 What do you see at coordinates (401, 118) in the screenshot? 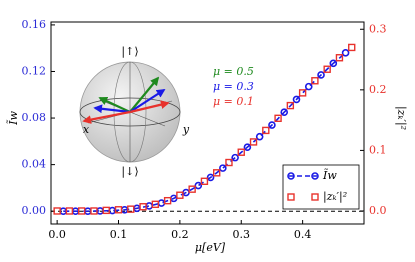
I see `y2-axis-label: |zₖ′|²` at bounding box center [401, 118].